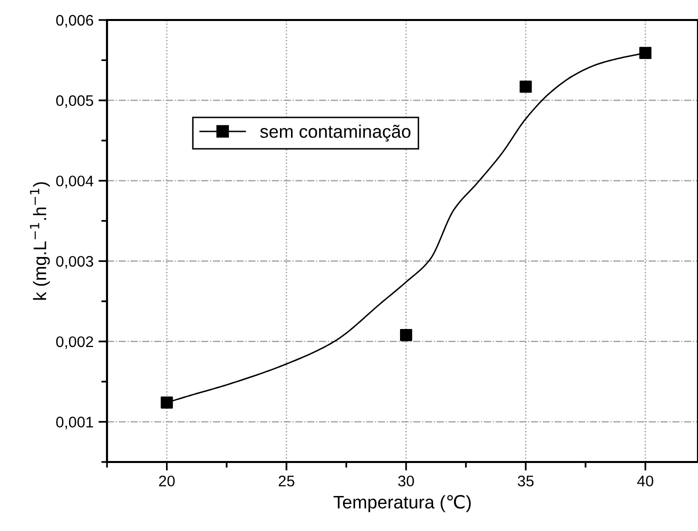 Image resolution: width=698 pixels, height=531 pixels. I want to click on x-tick-label: 20, so click(167, 481).